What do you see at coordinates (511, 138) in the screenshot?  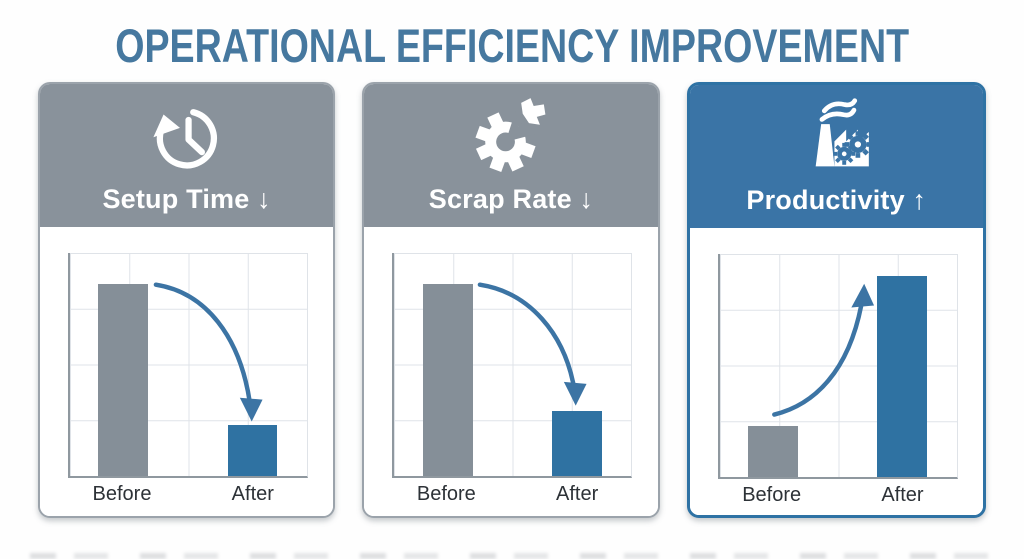 I see `broken-gear-icon` at bounding box center [511, 138].